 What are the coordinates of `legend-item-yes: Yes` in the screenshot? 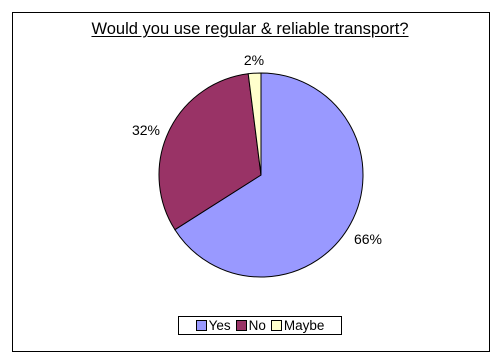 It's located at (213, 325).